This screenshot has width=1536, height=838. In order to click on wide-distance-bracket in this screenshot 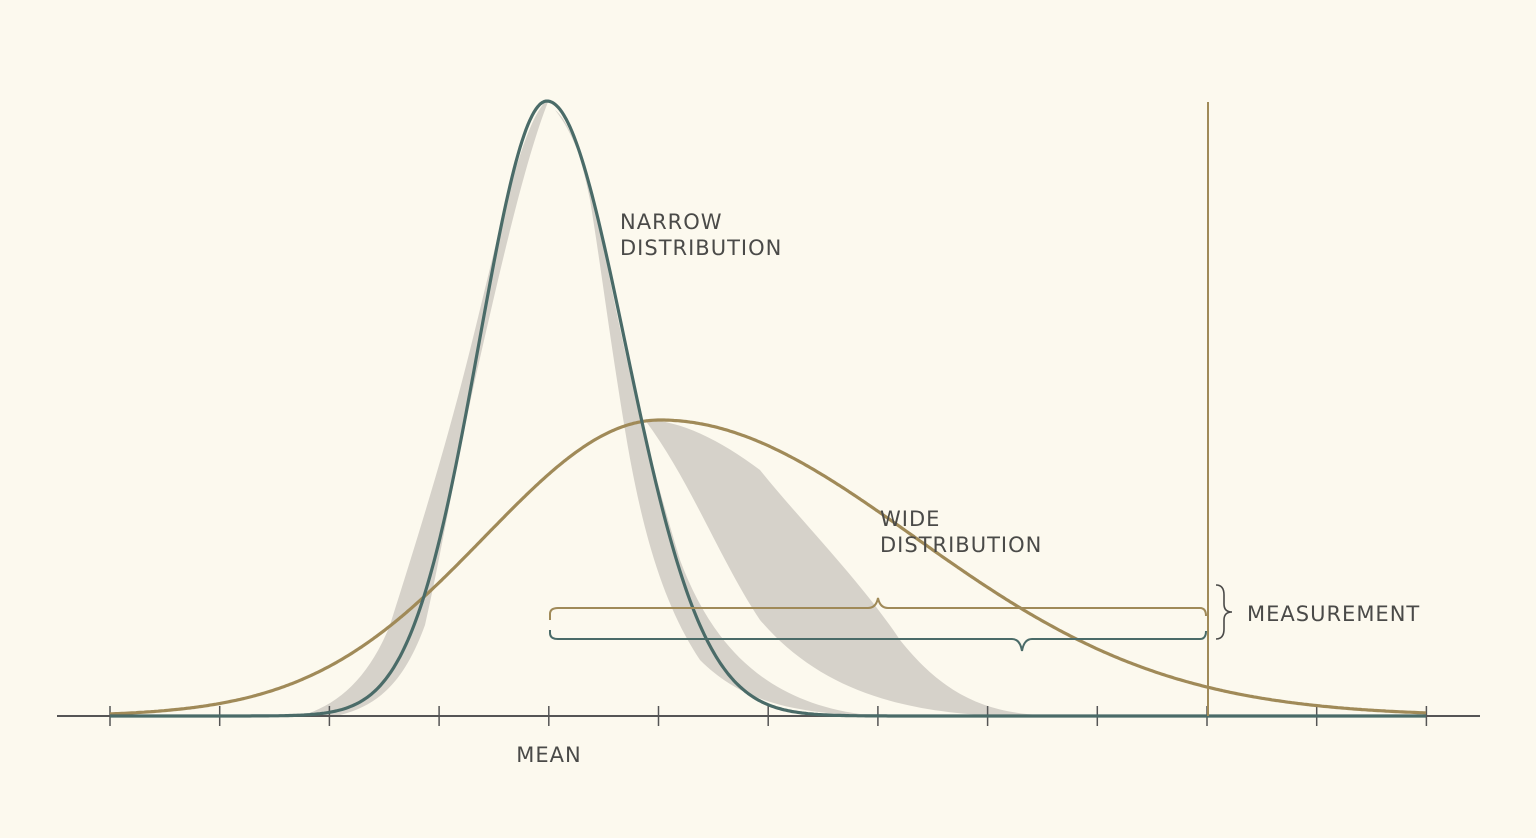, I will do `click(878, 608)`.